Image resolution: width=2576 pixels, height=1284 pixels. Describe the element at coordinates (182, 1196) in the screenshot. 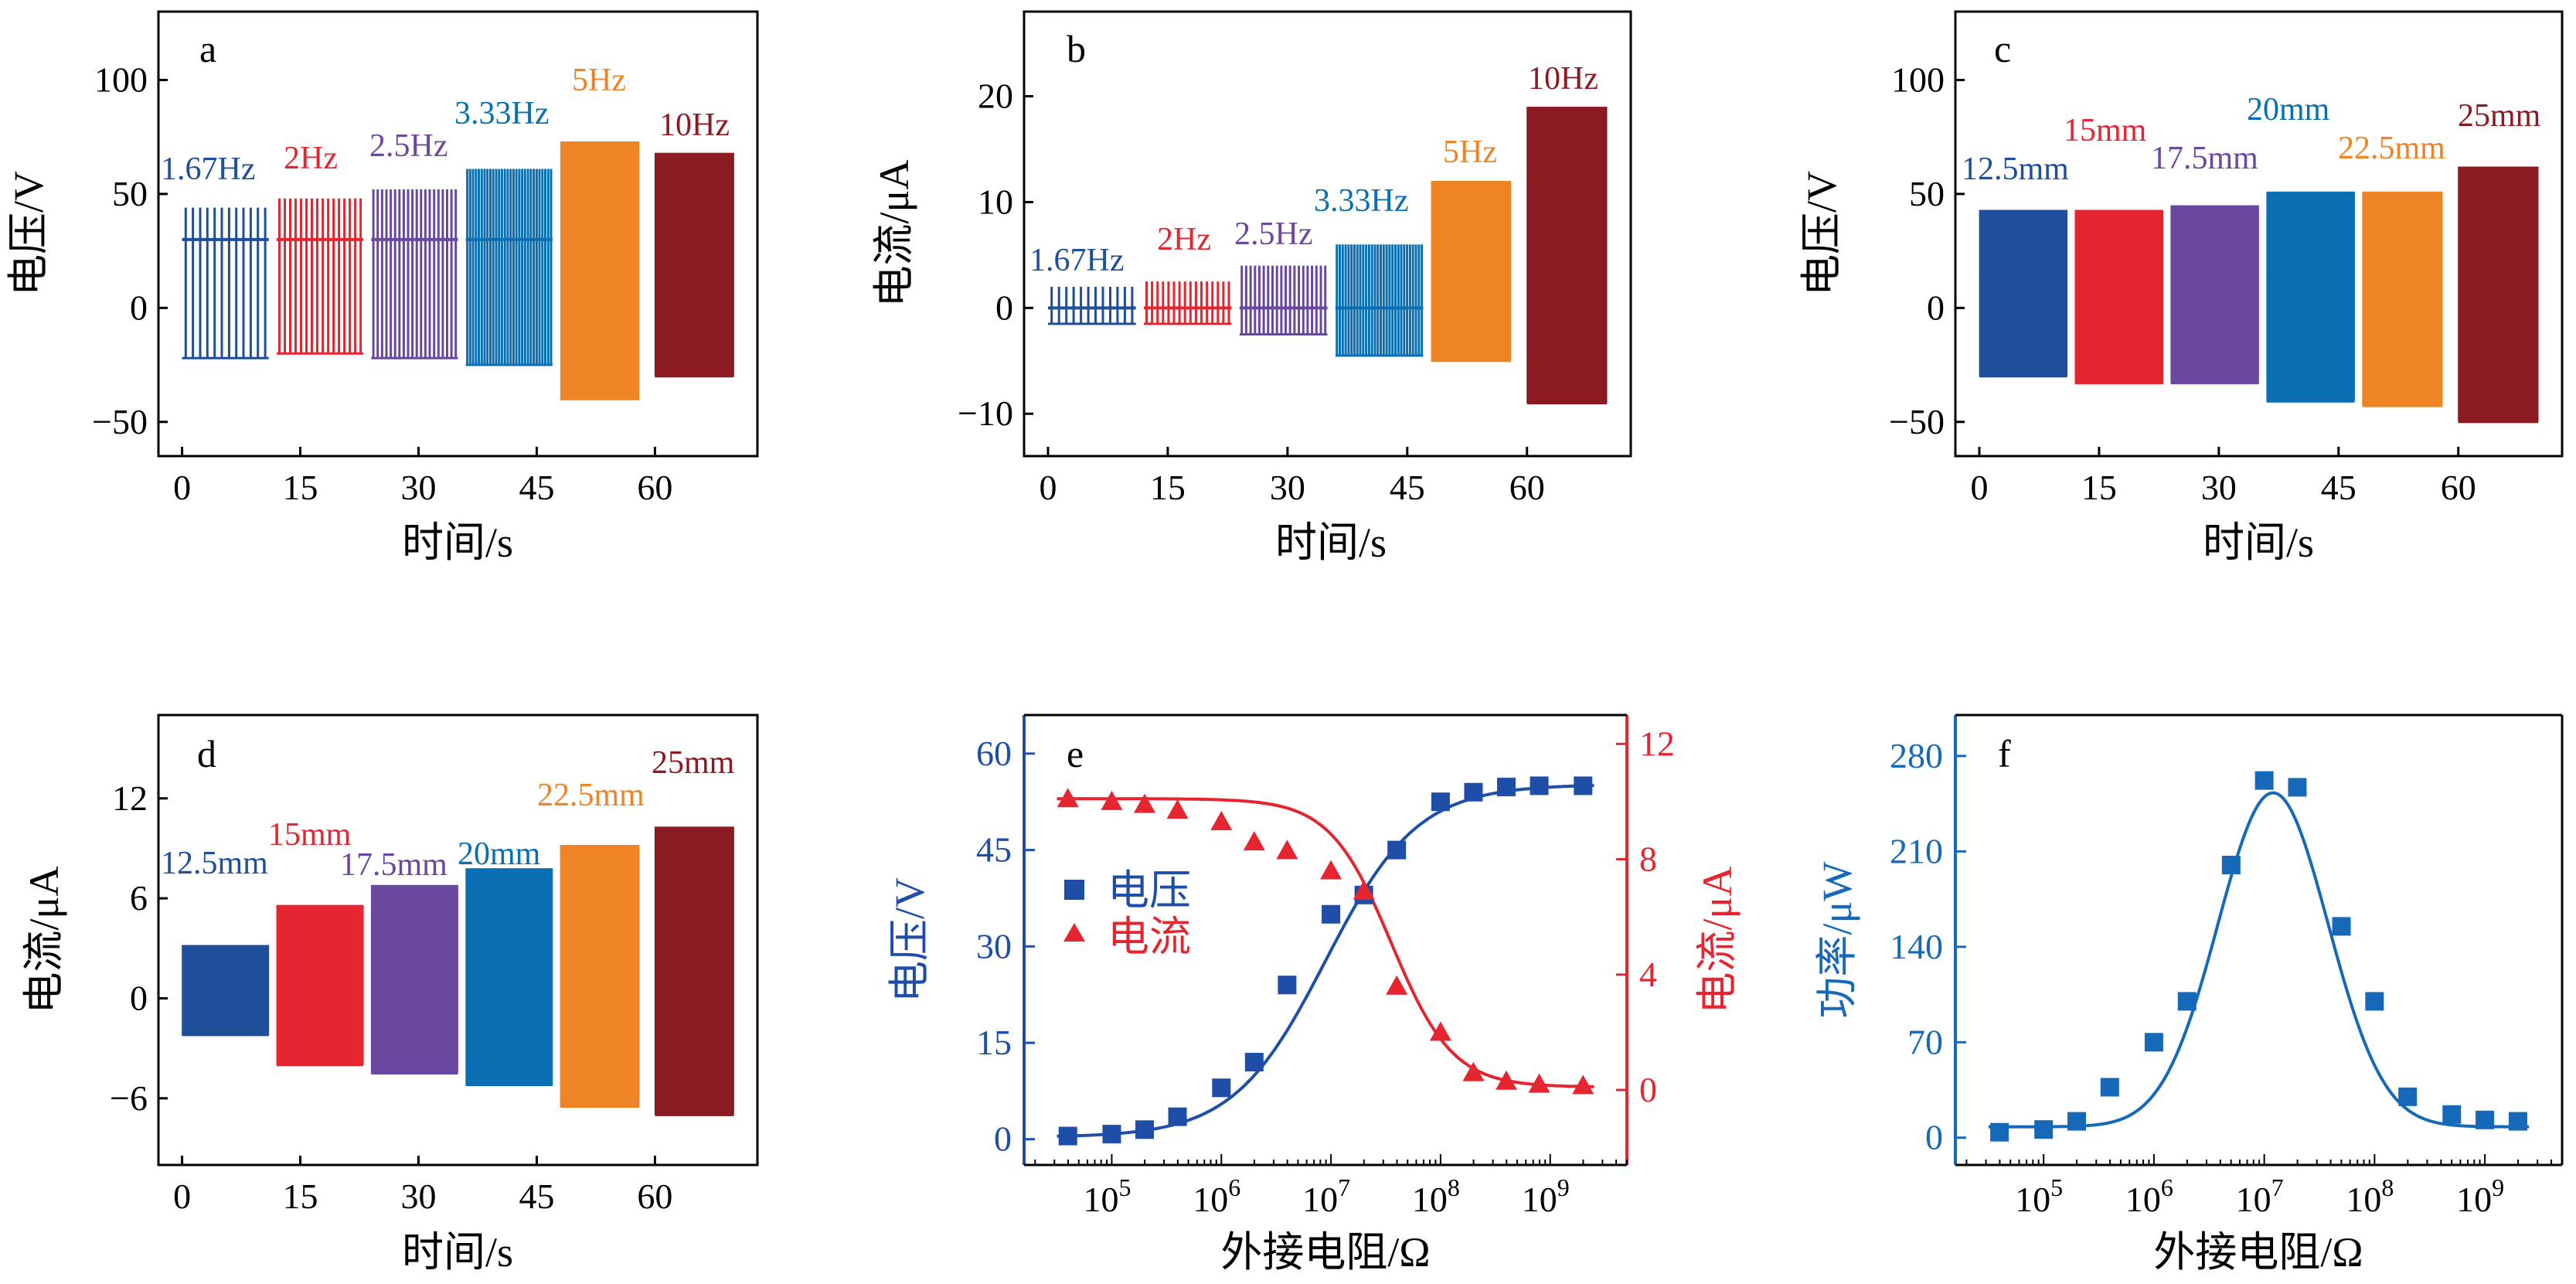

I see `x-tick-label-d-0: 0` at that location.